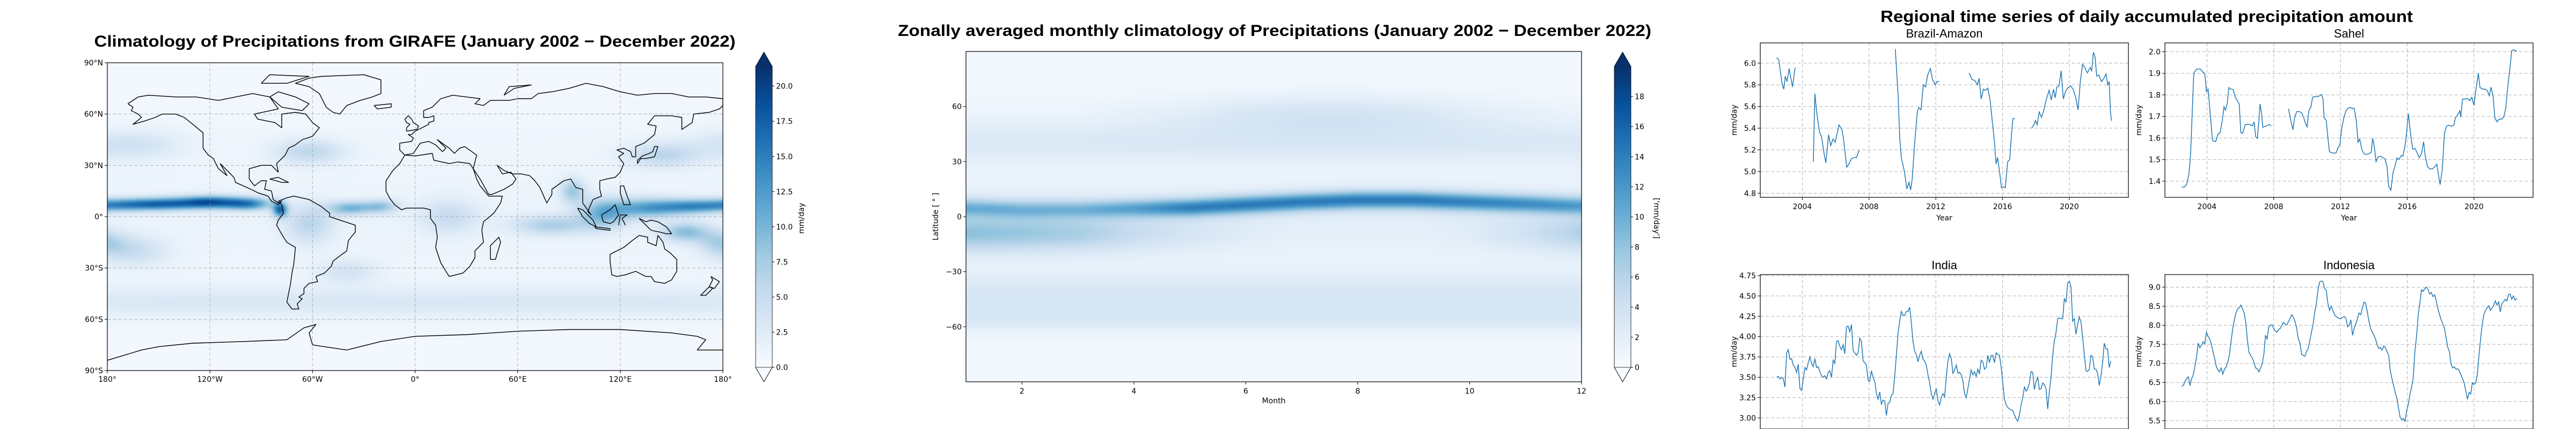 This screenshot has width=2576, height=429. Describe the element at coordinates (1656, 218) in the screenshot. I see `zonal-colorbar-label: ['mm/day']` at that location.